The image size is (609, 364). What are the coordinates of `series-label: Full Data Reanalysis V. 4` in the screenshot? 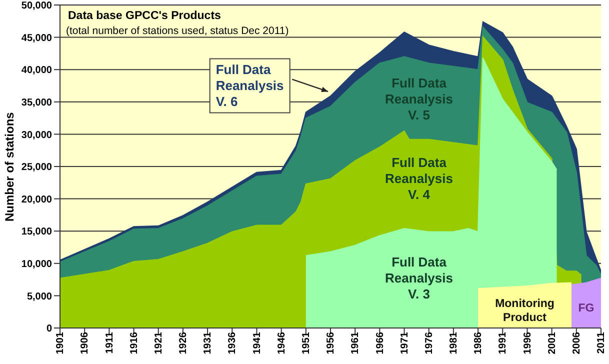 It's located at (419, 178).